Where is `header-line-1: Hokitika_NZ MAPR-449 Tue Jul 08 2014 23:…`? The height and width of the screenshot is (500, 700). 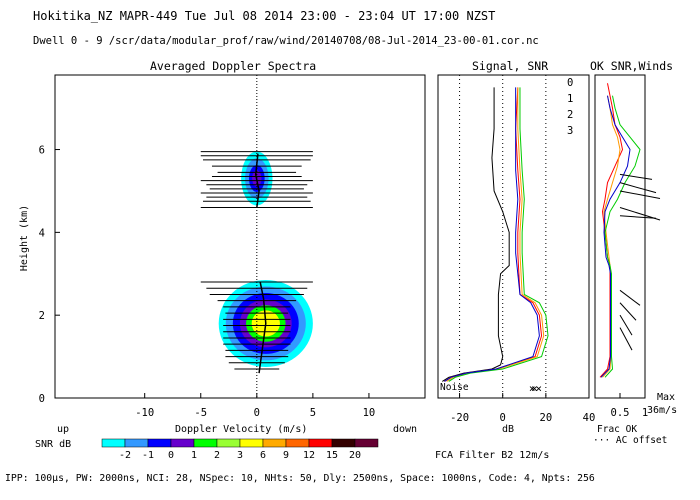
header-line-1: Hokitika_NZ MAPR-449 Tue Jul 08 2014 23:… is located at coordinates (264, 16).